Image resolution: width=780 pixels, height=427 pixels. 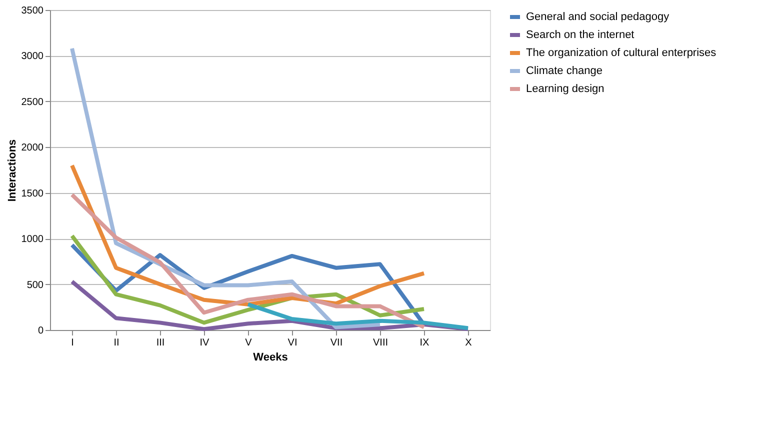 I want to click on y-tick-label: 3000, so click(x=32, y=56).